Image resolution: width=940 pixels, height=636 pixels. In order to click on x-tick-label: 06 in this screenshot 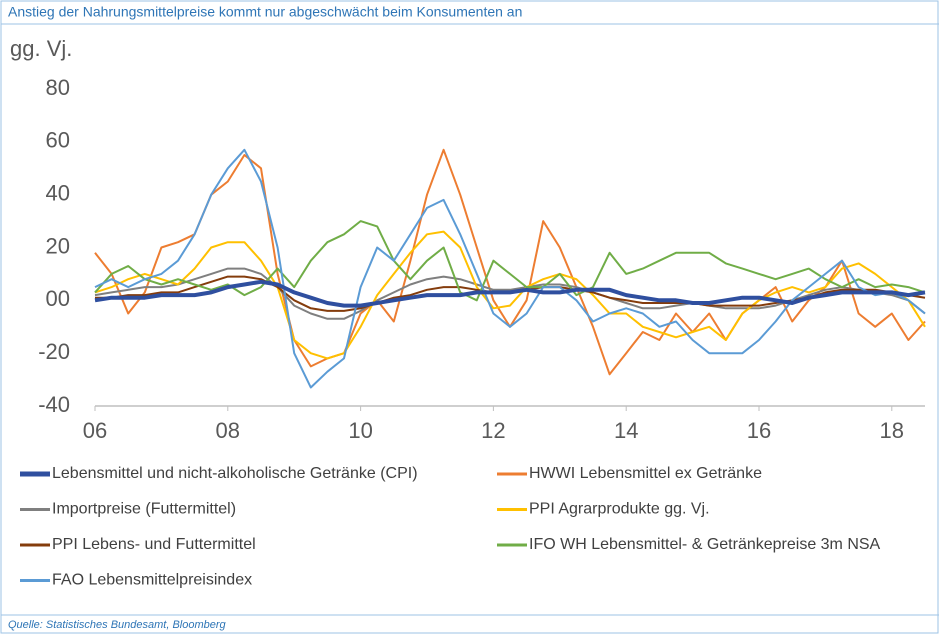, I will do `click(95, 430)`.